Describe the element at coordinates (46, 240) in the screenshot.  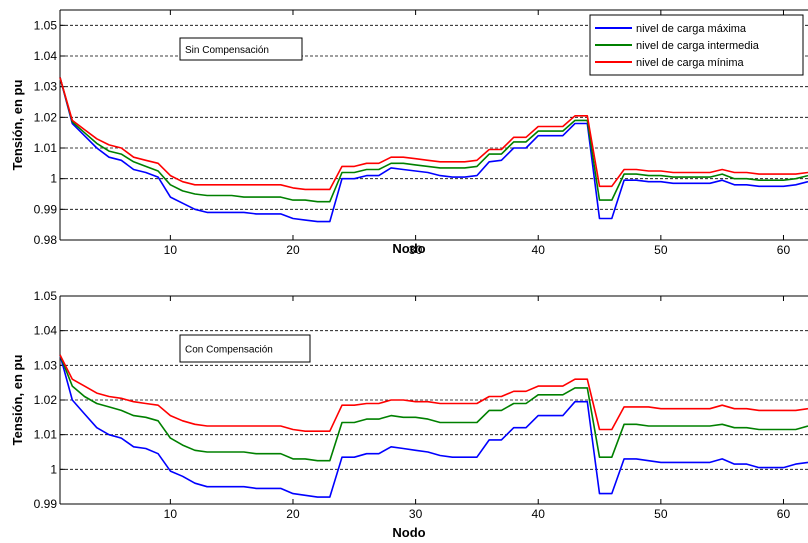
I see `y-tick-label: 0.98` at that location.